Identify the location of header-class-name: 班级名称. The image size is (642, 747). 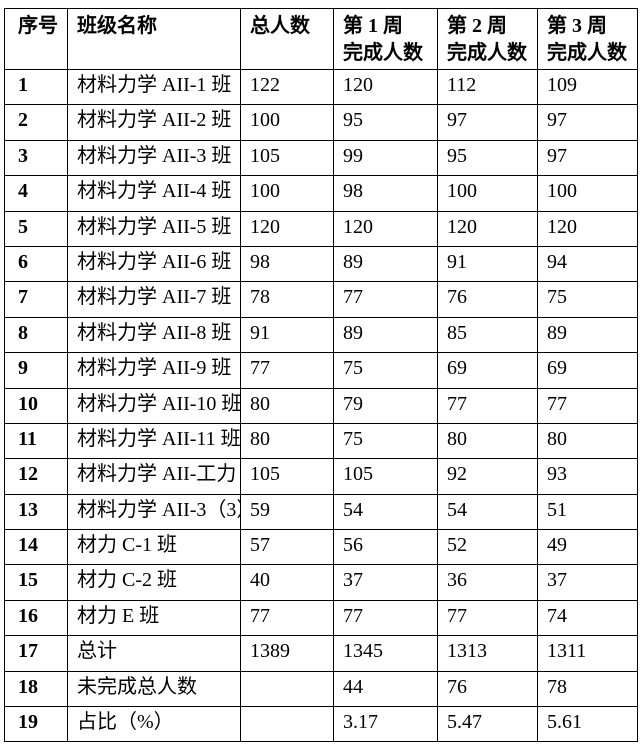
(154, 39).